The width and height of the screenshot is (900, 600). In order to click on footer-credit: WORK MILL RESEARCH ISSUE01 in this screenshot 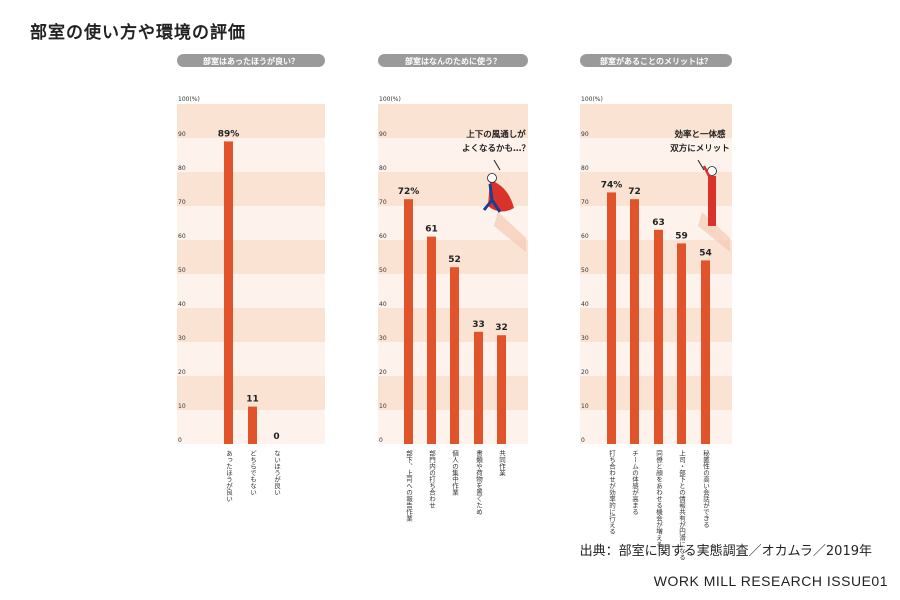, I will do `click(770, 581)`.